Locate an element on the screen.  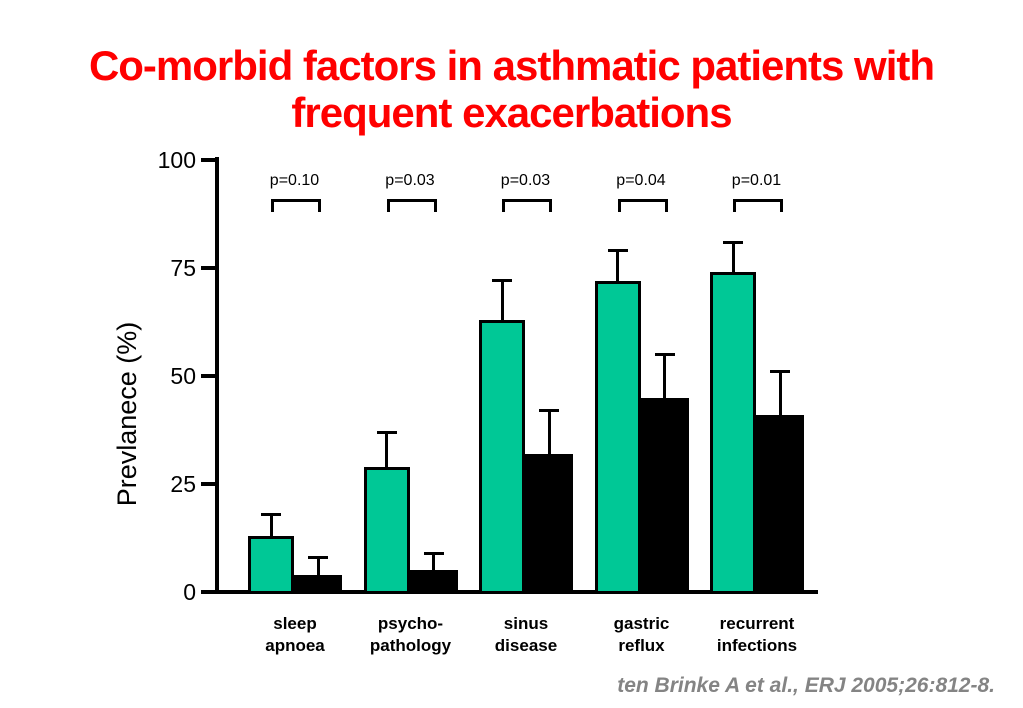
x-category-label: gastric reflux is located at coordinates (642, 635).